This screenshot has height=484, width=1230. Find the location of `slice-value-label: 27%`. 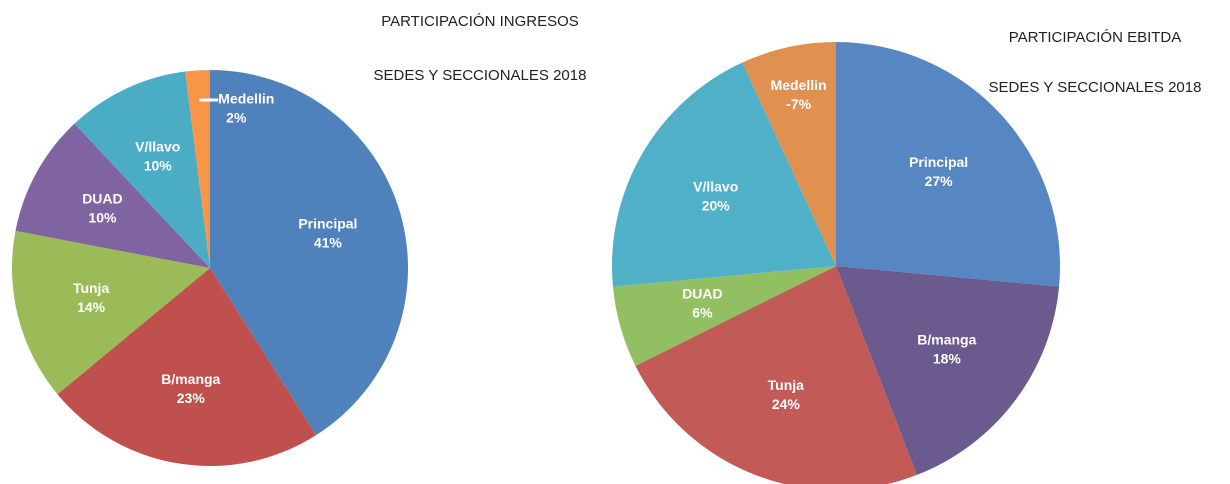

slice-value-label: 27% is located at coordinates (939, 181).